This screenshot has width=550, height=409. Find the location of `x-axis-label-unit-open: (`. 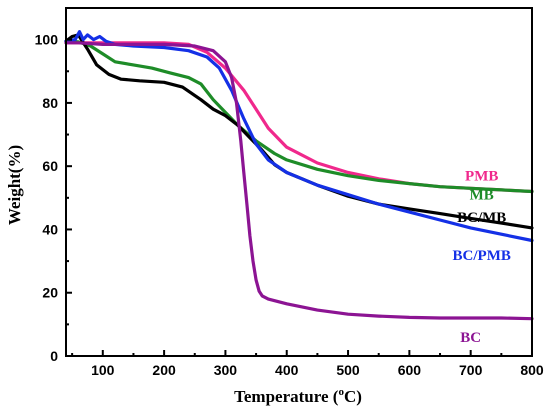

x-axis-label-unit-open: ( is located at coordinates (334, 396).